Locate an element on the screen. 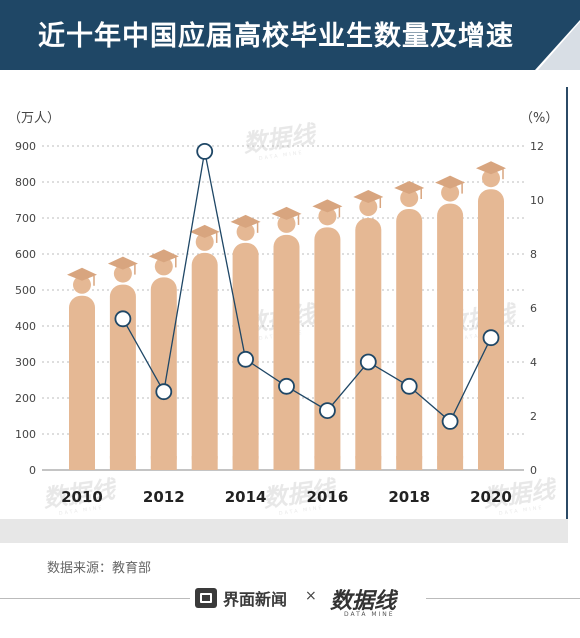 Image resolution: width=580 pixels, height=638 pixels. source-note: 数据来源：教育部 is located at coordinates (99, 568).